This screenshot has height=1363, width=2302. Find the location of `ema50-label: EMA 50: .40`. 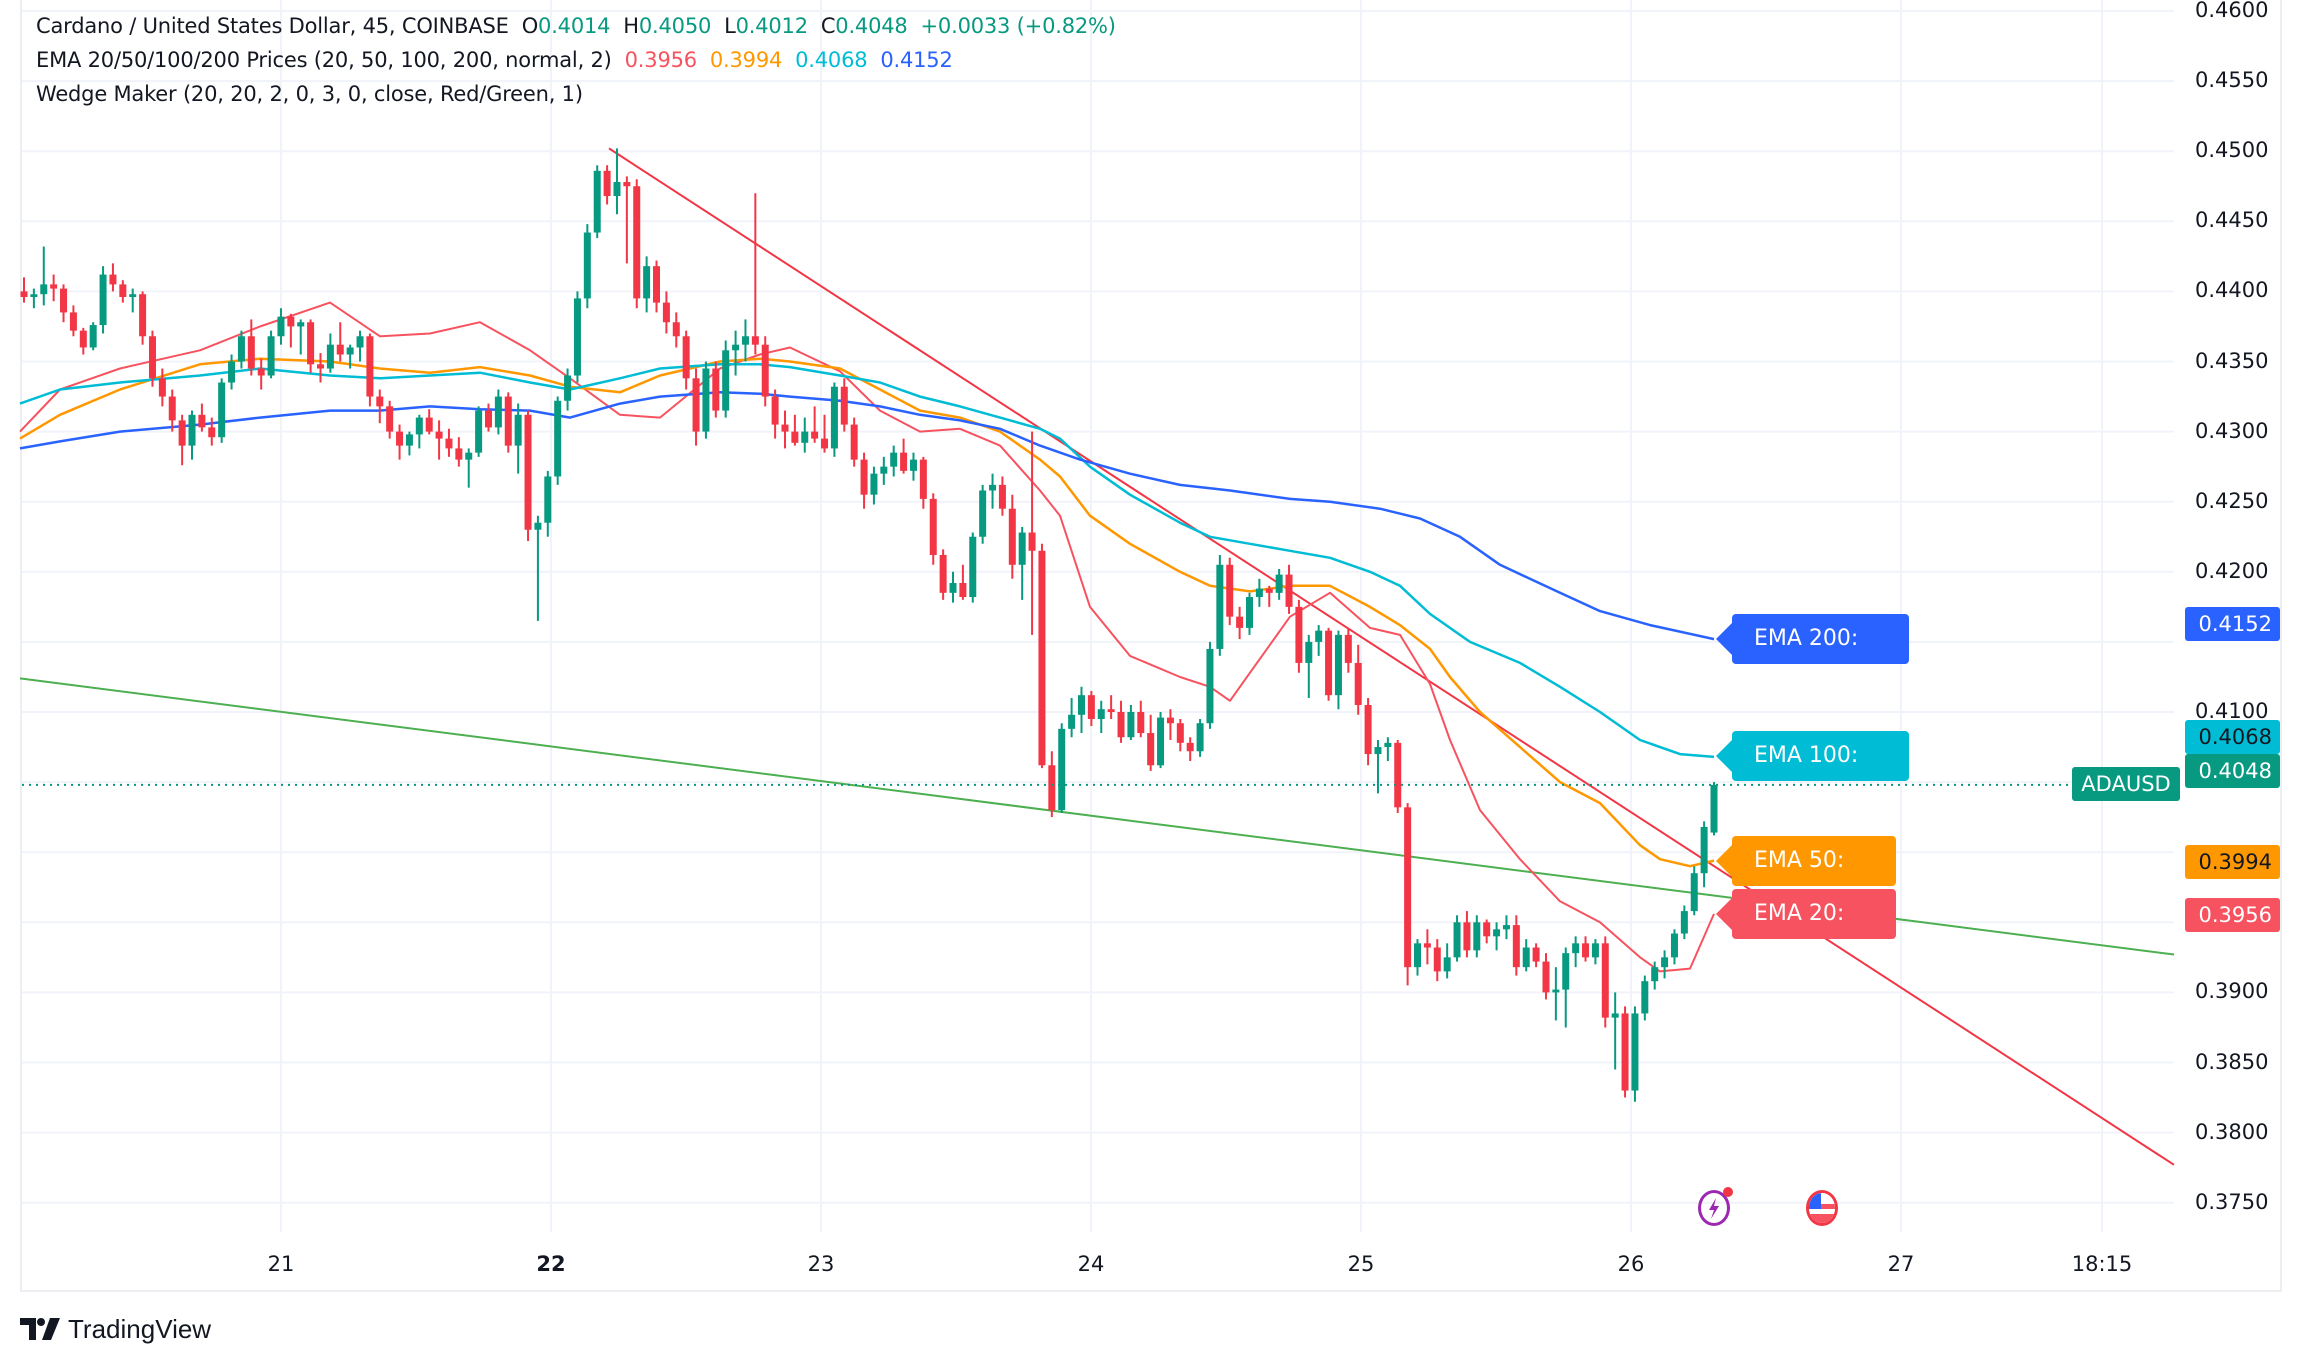

ema50-label: EMA 50: .40 is located at coordinates (1806, 879).